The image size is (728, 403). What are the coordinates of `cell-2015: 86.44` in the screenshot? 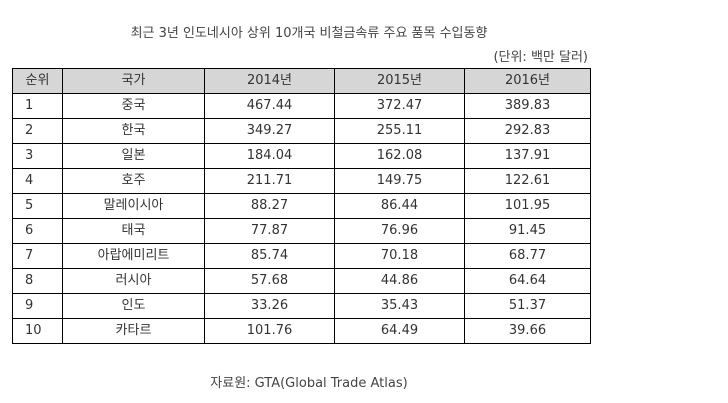 It's located at (399, 206).